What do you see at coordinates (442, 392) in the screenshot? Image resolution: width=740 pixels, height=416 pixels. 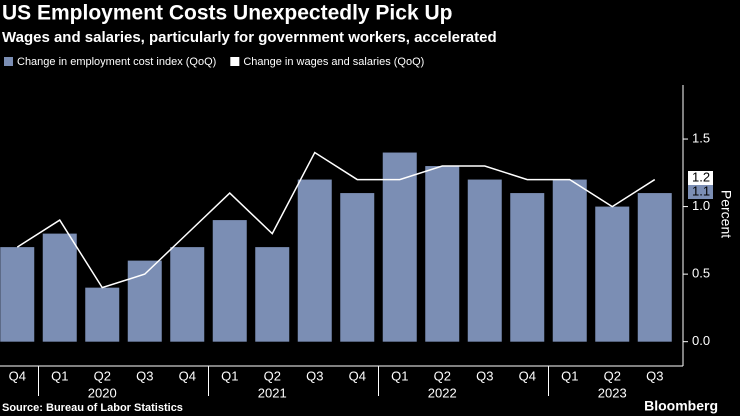 I see `x-group-label: 2022` at bounding box center [442, 392].